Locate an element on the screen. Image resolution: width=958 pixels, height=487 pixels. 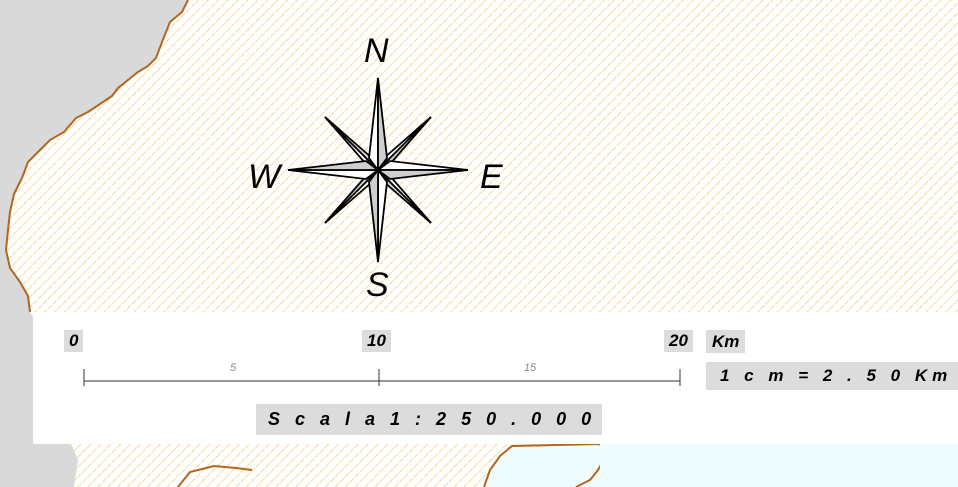
scale-text-label: S c a l a 1 : 2 5 0 . 0 0 0 is located at coordinates (429, 419).